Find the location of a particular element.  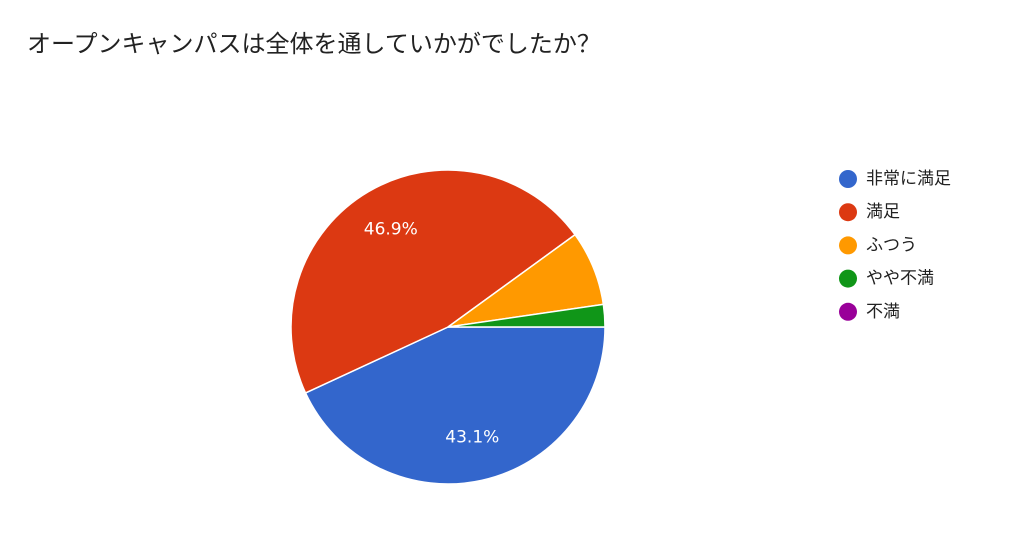

legend-label: 満足 is located at coordinates (883, 212).